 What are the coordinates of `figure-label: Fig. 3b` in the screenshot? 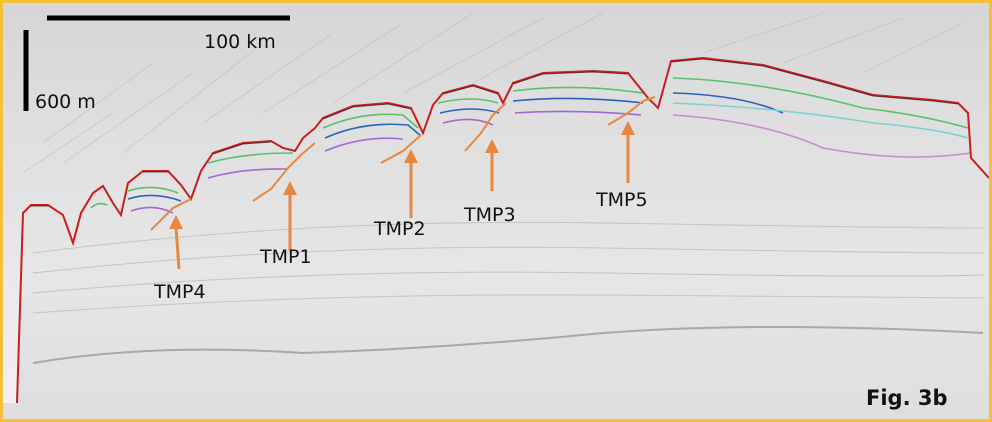 It's located at (907, 398).